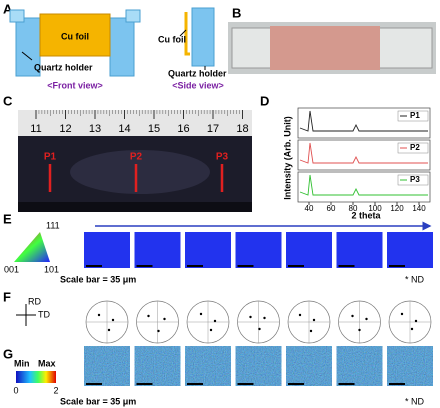 This screenshot has width=440, height=408. I want to click on ipf-label: 001, so click(11, 269).